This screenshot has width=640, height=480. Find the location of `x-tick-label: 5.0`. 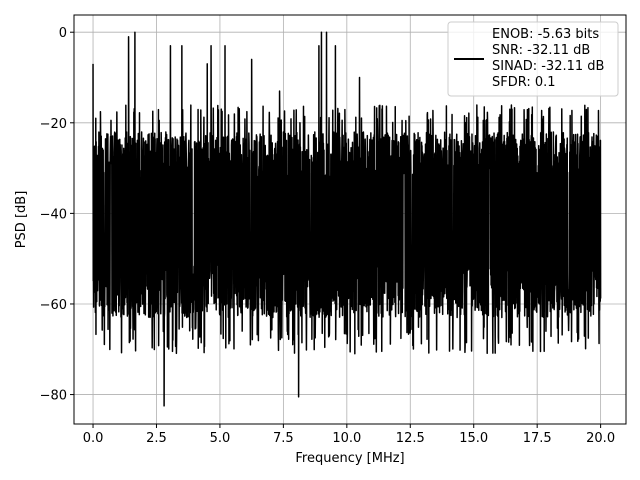

x-tick-label: 5.0 is located at coordinates (220, 438).